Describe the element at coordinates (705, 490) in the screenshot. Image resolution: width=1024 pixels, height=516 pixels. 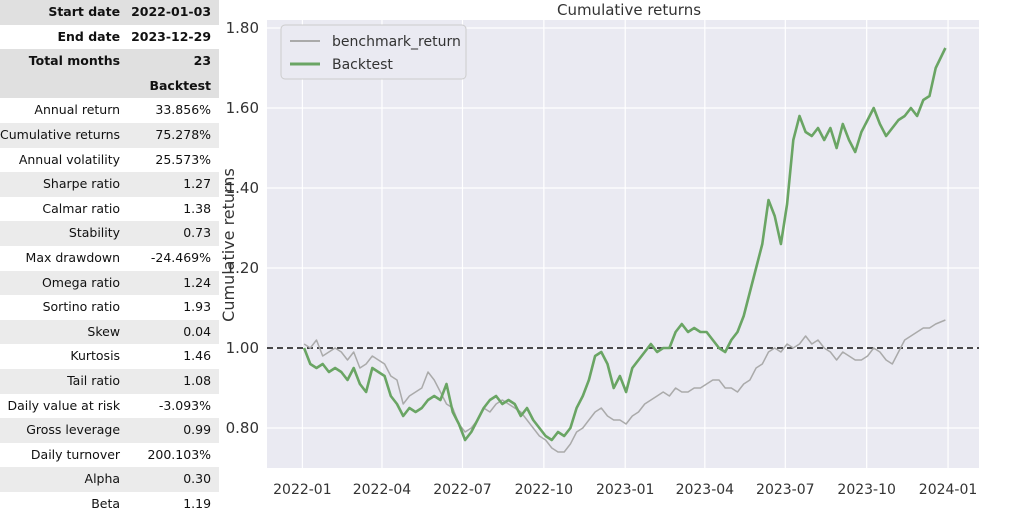
I see `x-tick-label: 2023-04` at that location.